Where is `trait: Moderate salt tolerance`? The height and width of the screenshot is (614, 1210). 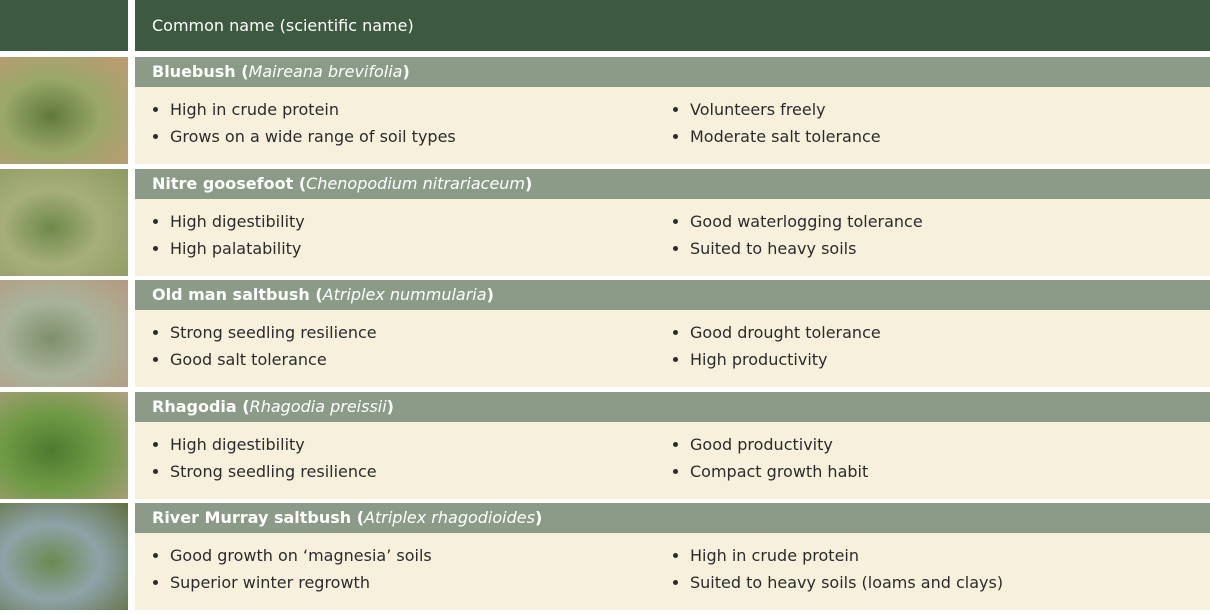
trait: Moderate salt tolerance is located at coordinates (785, 136).